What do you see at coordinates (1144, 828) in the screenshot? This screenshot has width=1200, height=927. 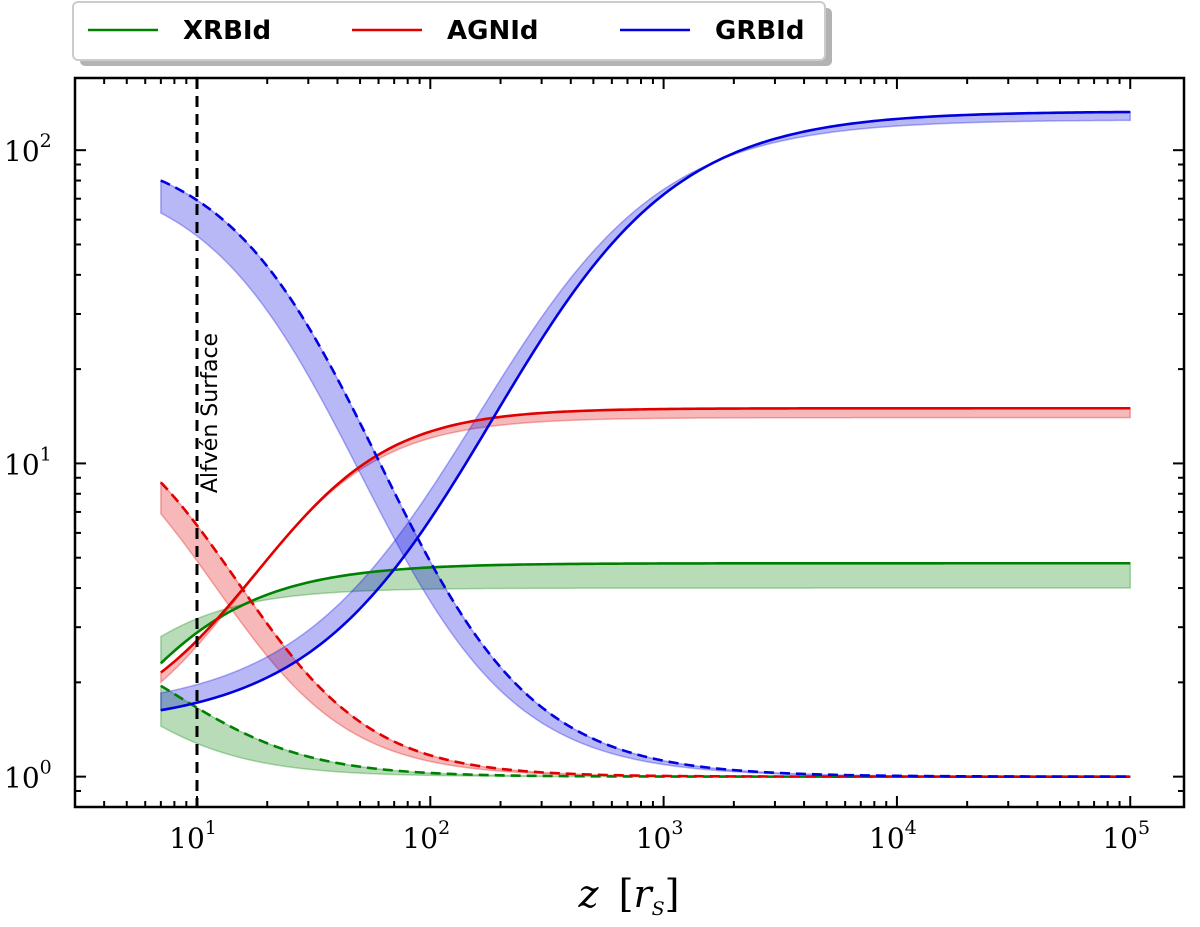 I see `x-tick-exp: 5` at bounding box center [1144, 828].